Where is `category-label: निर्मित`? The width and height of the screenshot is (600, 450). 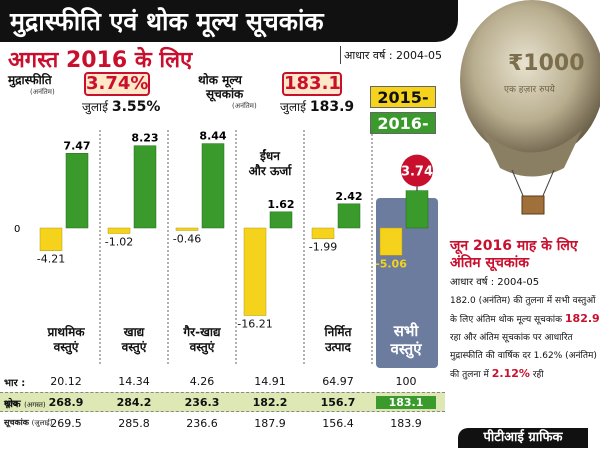 category-label: निर्मित is located at coordinates (338, 332).